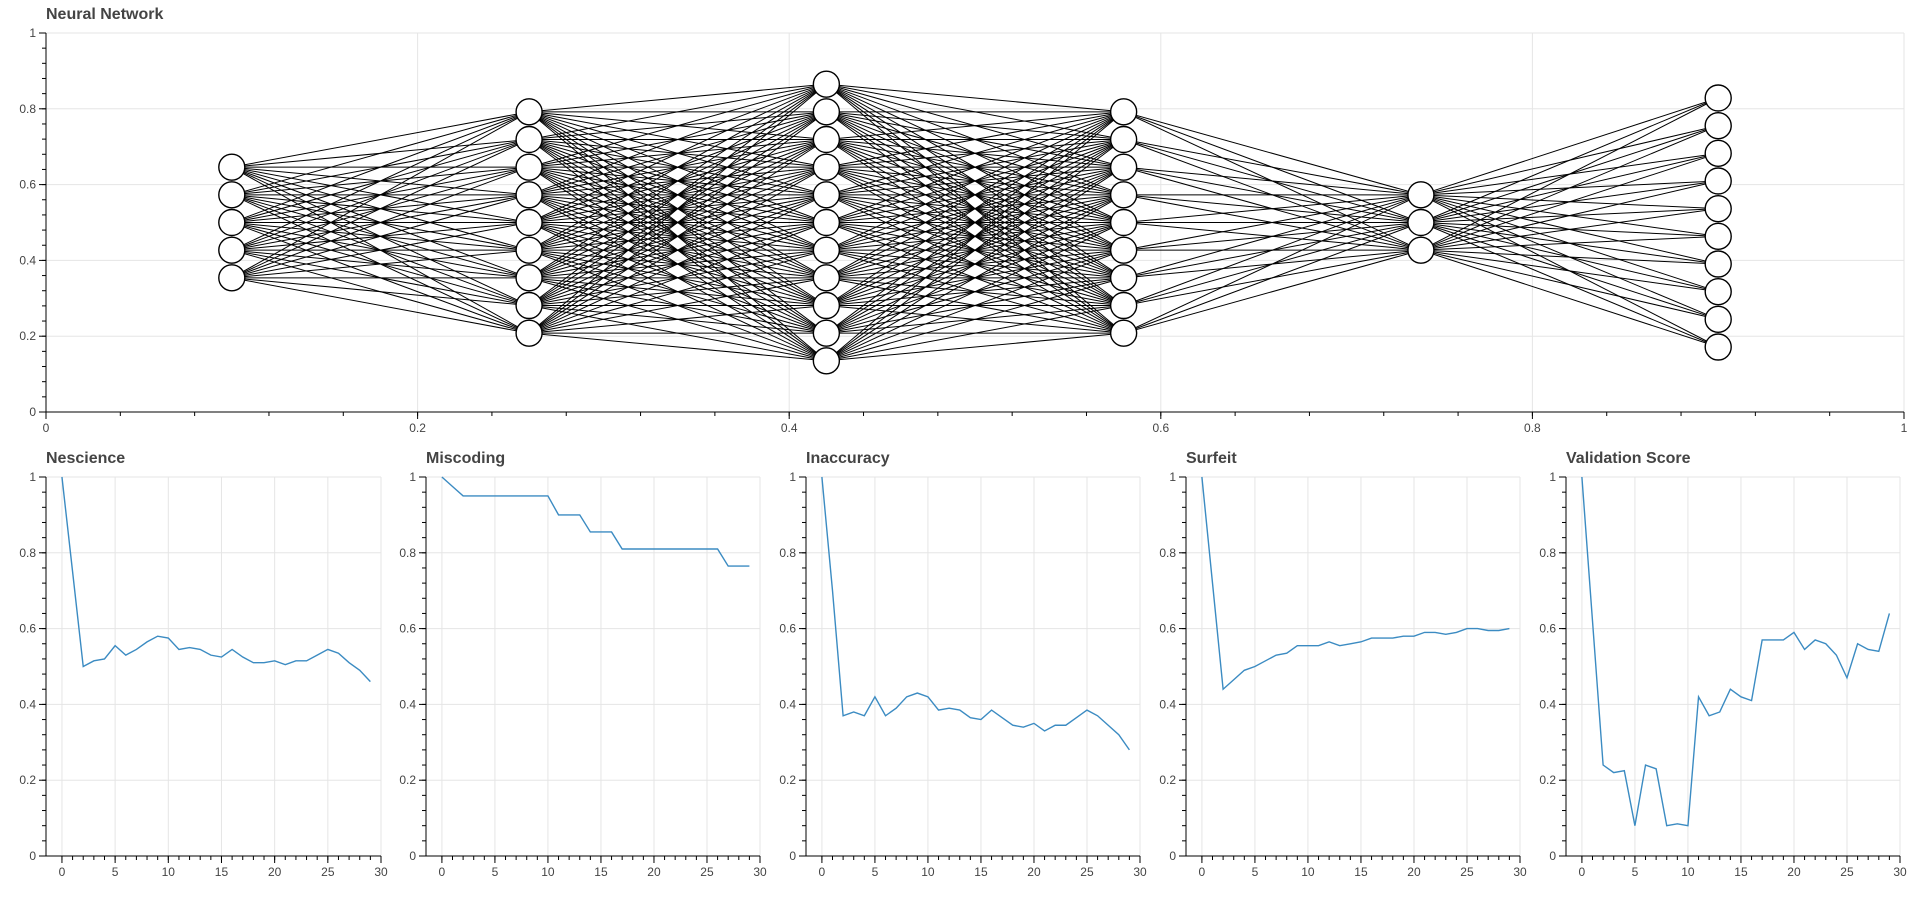 Image resolution: width=1916 pixels, height=897 pixels. What do you see at coordinates (1904, 428) in the screenshot?
I see `x-tick-label: 1` at bounding box center [1904, 428].